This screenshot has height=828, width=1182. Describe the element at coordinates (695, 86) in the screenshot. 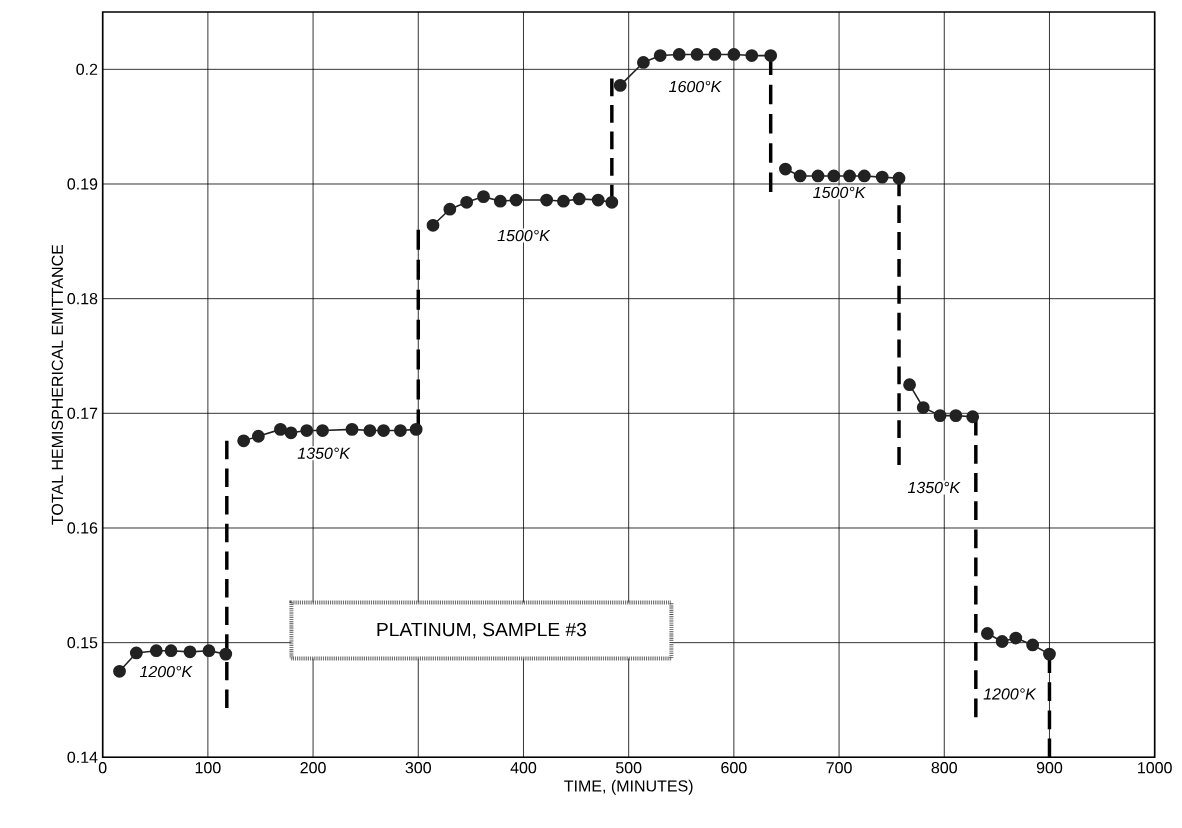

I see `annotation: 1600°K` at that location.